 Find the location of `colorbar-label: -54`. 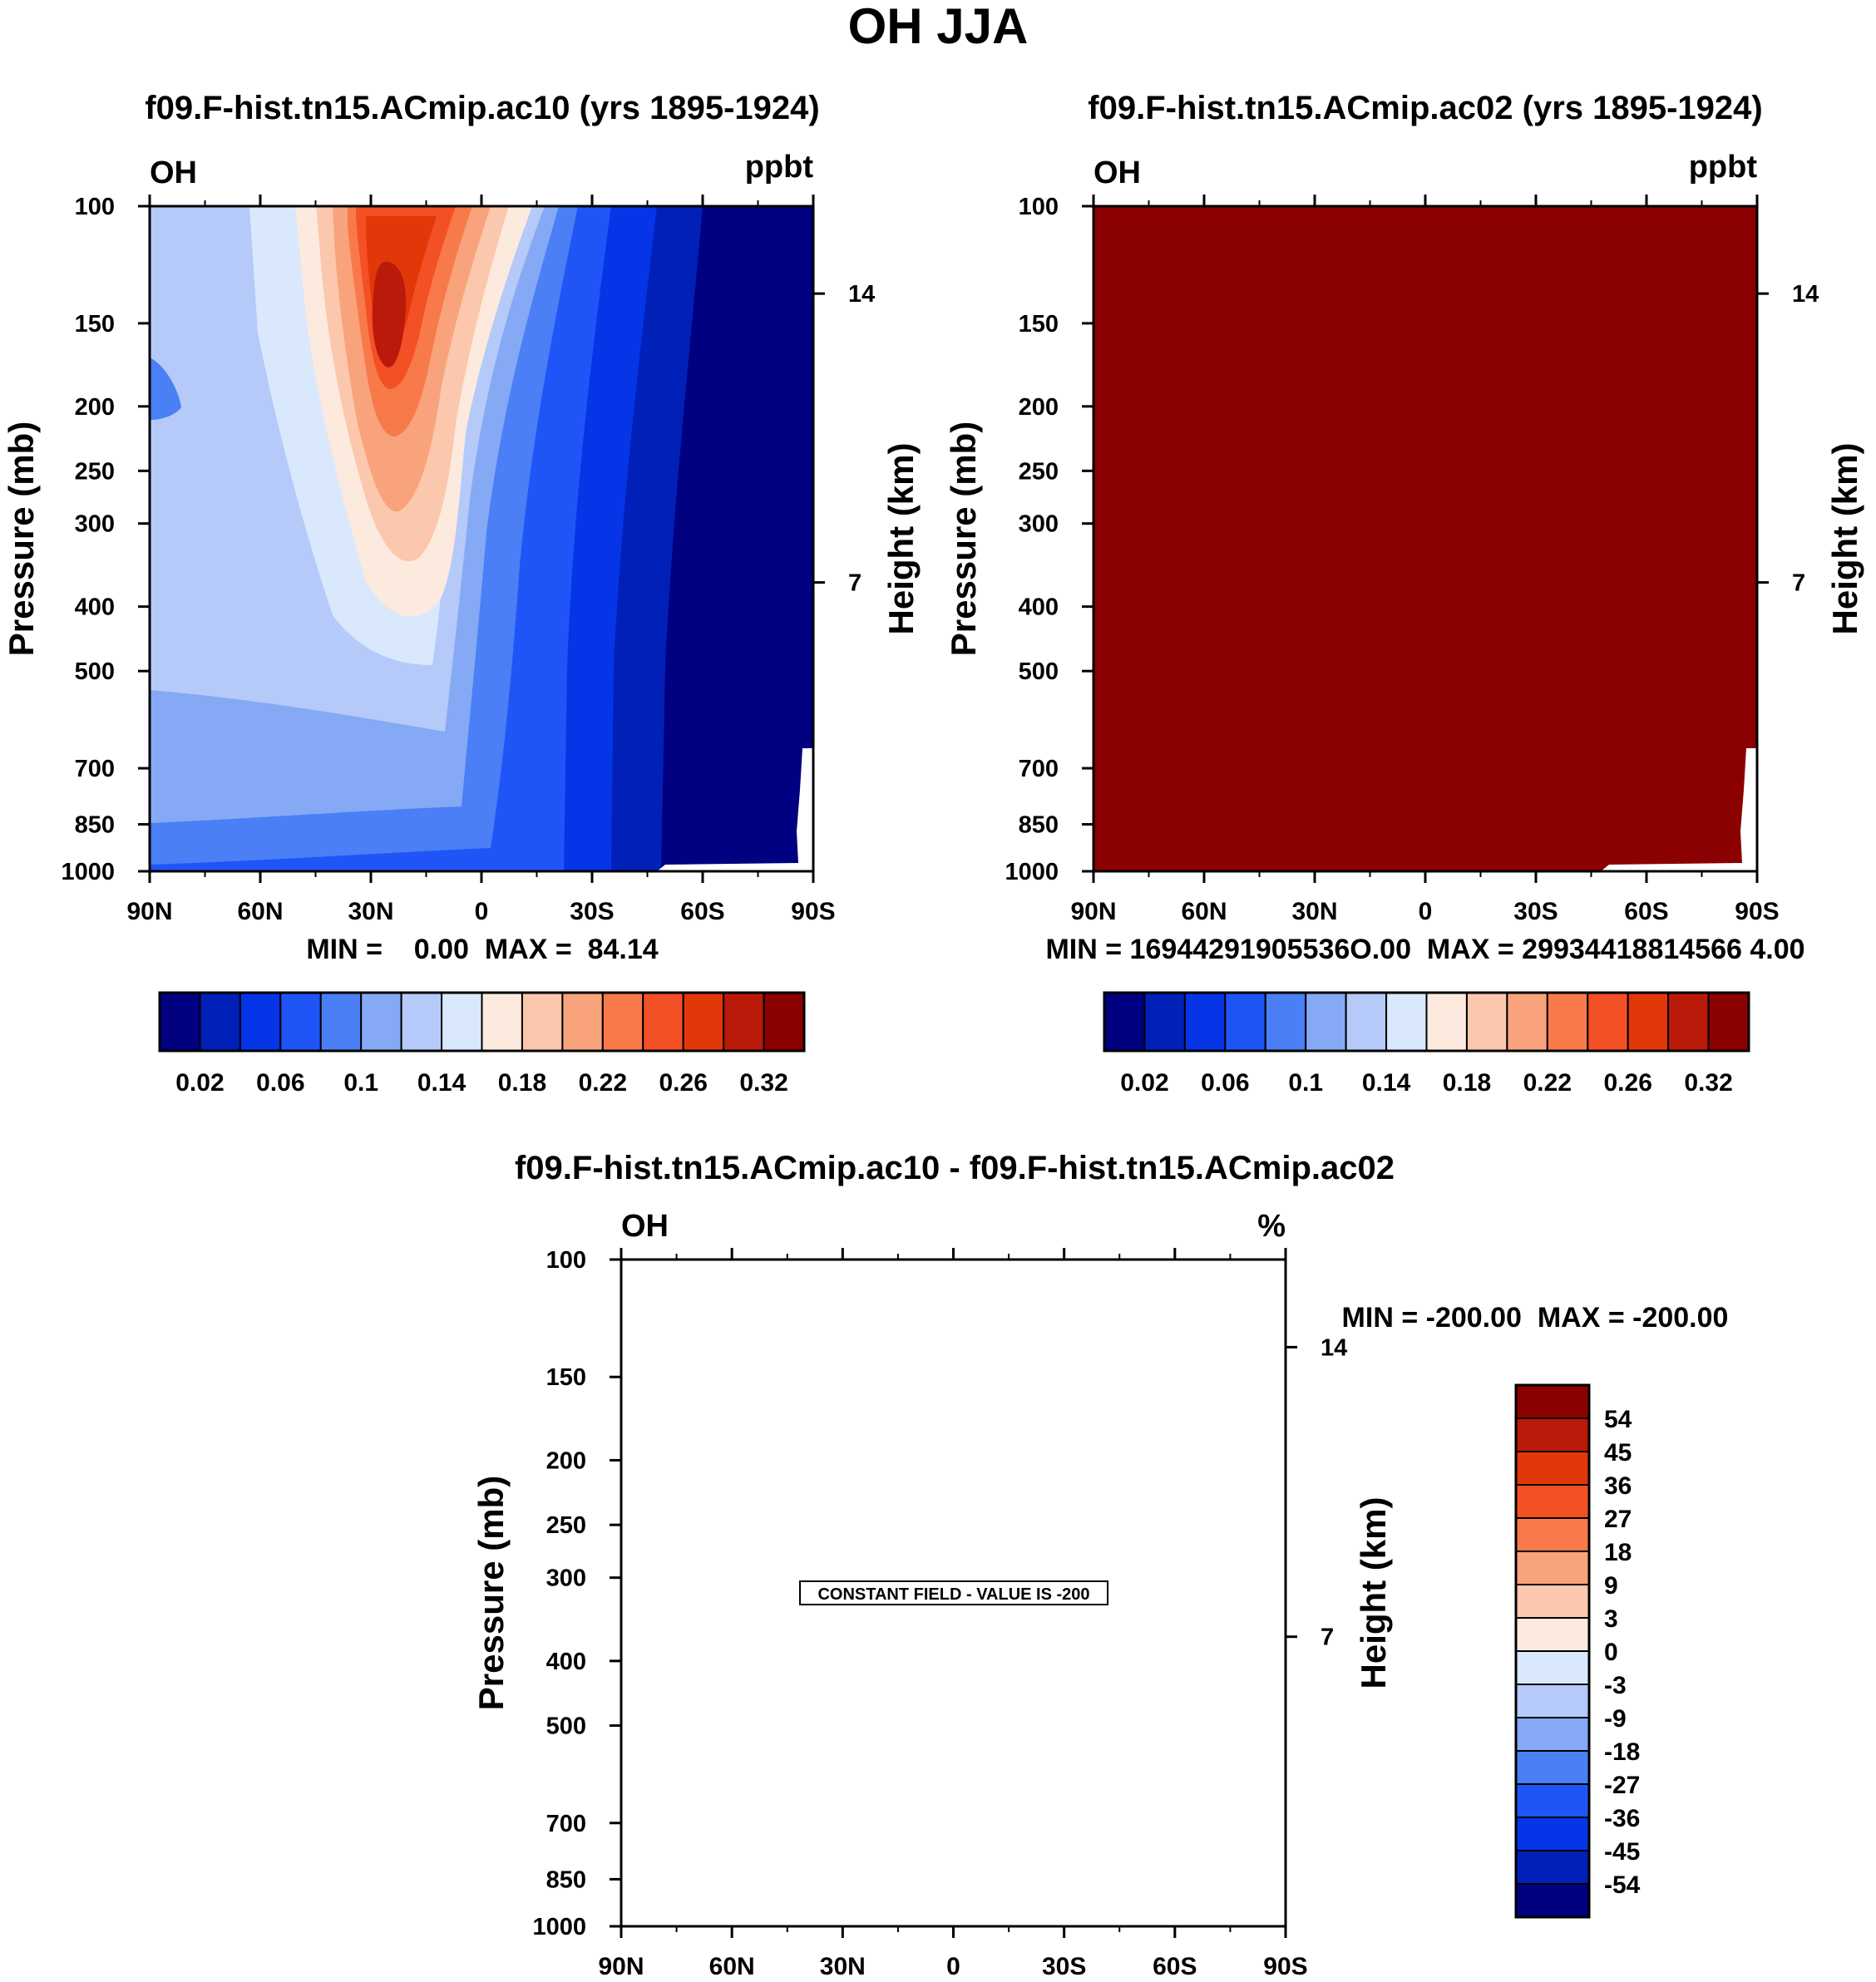

colorbar-label: -54 is located at coordinates (1622, 1885).